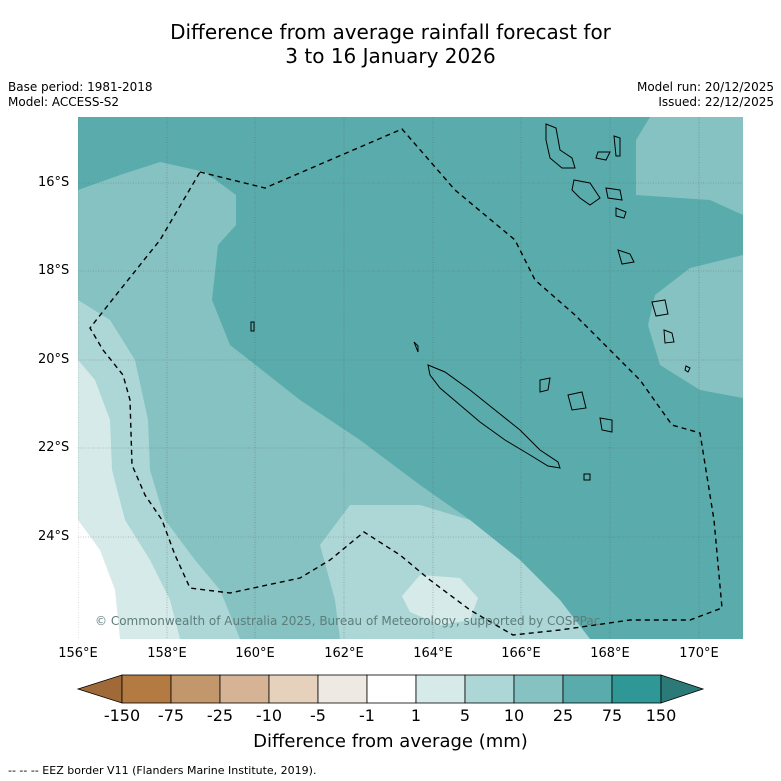 This screenshot has height=781, width=781. Describe the element at coordinates (80, 87) in the screenshot. I see `base-period: Base period: 1981-2018` at that location.